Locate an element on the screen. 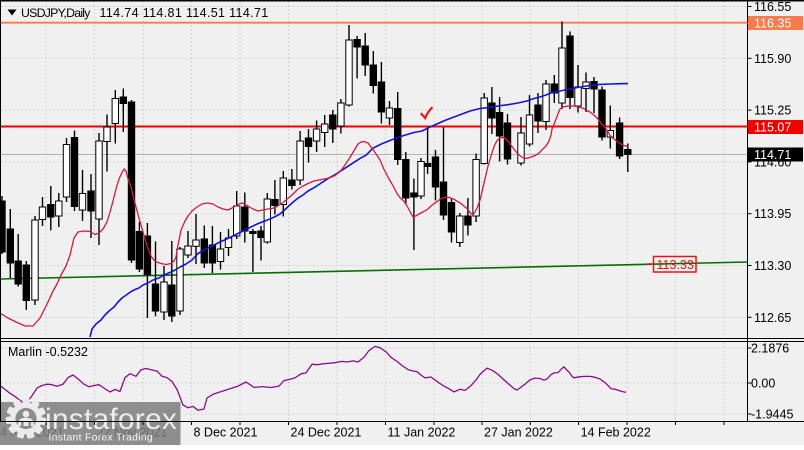 The width and height of the screenshot is (804, 450). svg-text: 11 Jan 2022 is located at coordinates (422, 433).